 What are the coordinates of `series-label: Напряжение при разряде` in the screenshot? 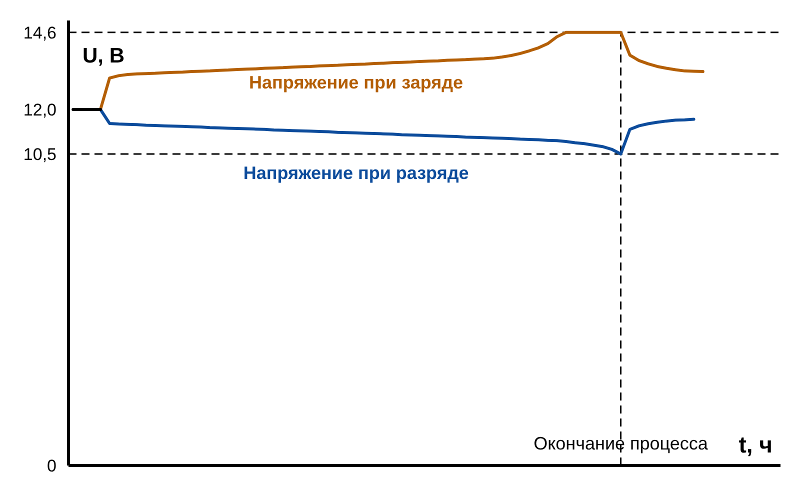 It's located at (356, 172).